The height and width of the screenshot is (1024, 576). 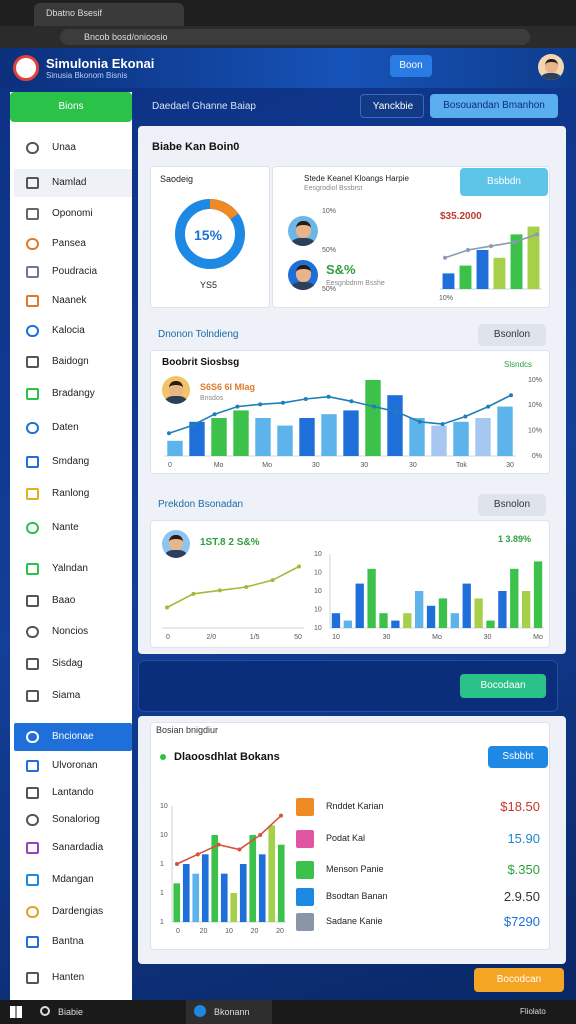 What do you see at coordinates (512, 505) in the screenshot?
I see `section-button: Bsnolon` at bounding box center [512, 505].